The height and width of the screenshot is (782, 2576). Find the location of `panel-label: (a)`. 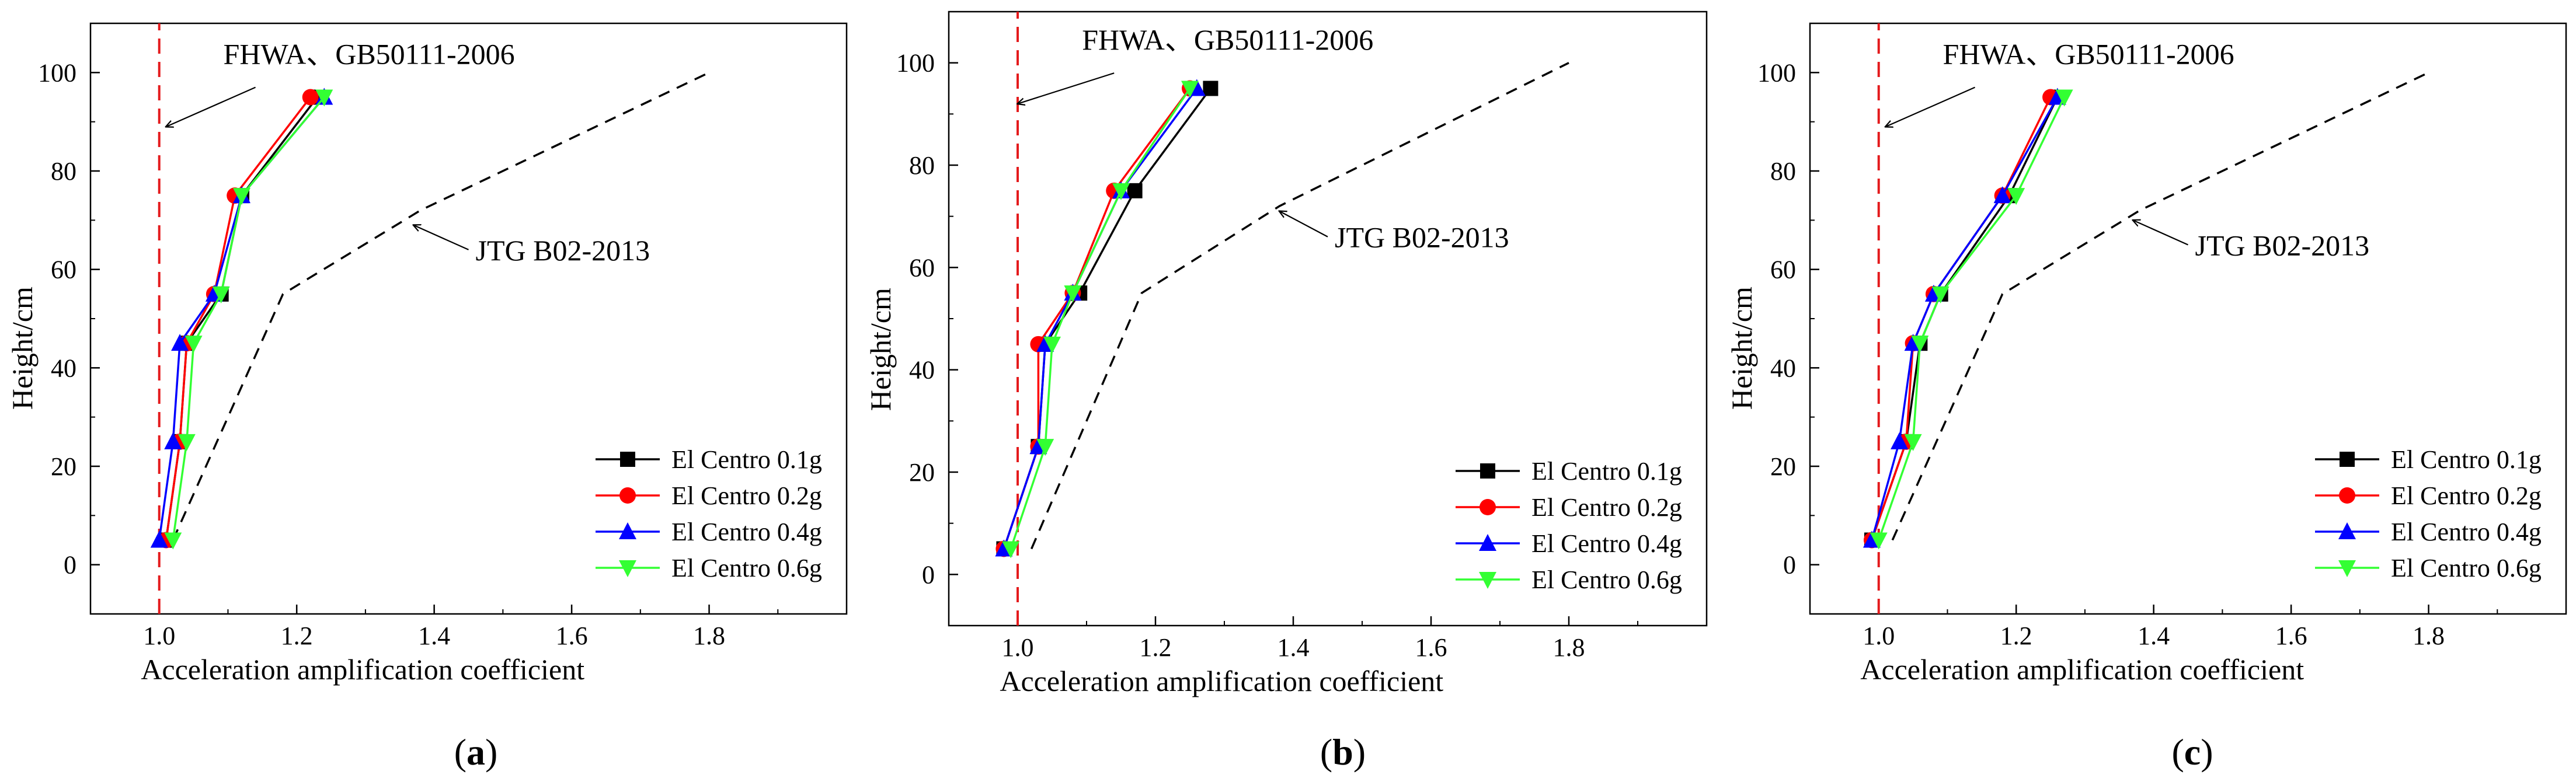

panel-label: (a) is located at coordinates (476, 752).